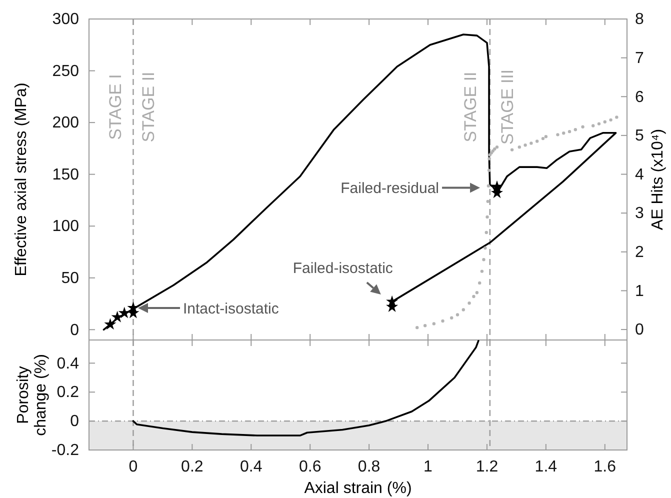 The image size is (671, 498). Describe the element at coordinates (66, 227) in the screenshot. I see `y-tick-label: 100` at that location.